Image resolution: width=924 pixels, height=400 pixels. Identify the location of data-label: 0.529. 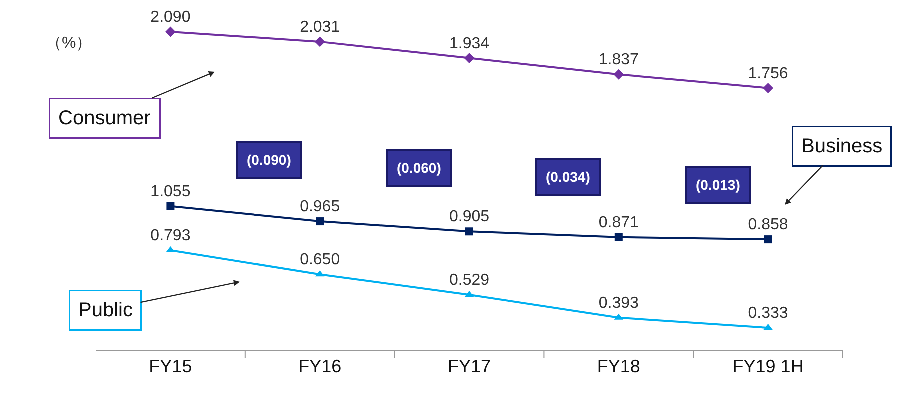
(469, 280).